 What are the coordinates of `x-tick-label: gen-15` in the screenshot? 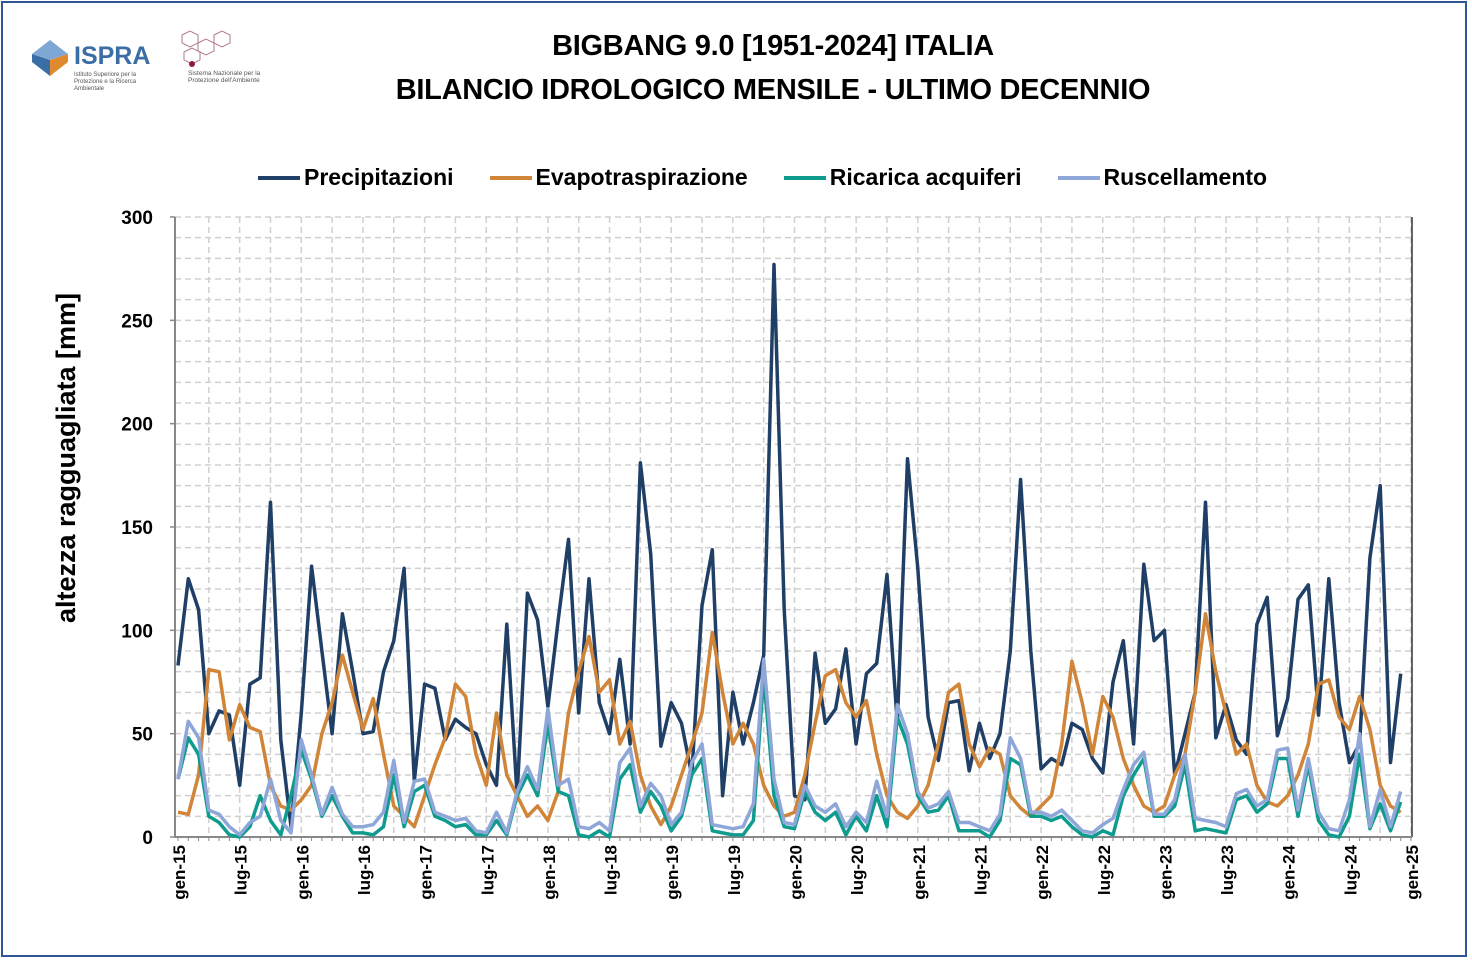 It's located at (179, 872).